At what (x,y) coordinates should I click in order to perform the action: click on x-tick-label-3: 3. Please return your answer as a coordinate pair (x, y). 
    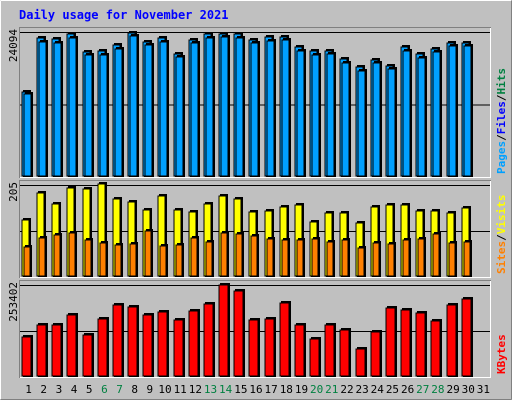
    Looking at the image, I should click on (59, 389).